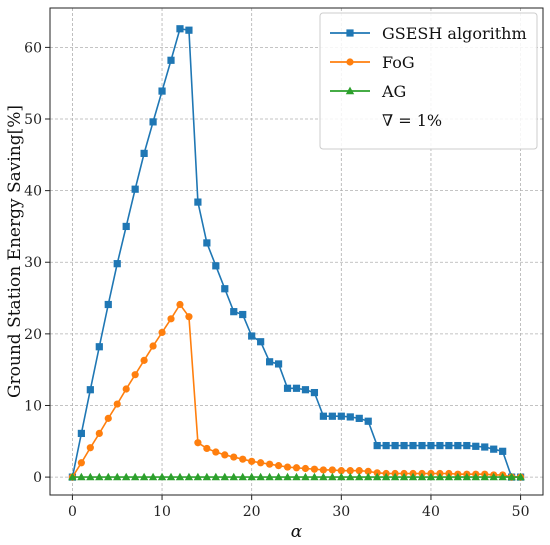  What do you see at coordinates (393, 91) in the screenshot?
I see `legend-label-ag: AG` at bounding box center [393, 91].